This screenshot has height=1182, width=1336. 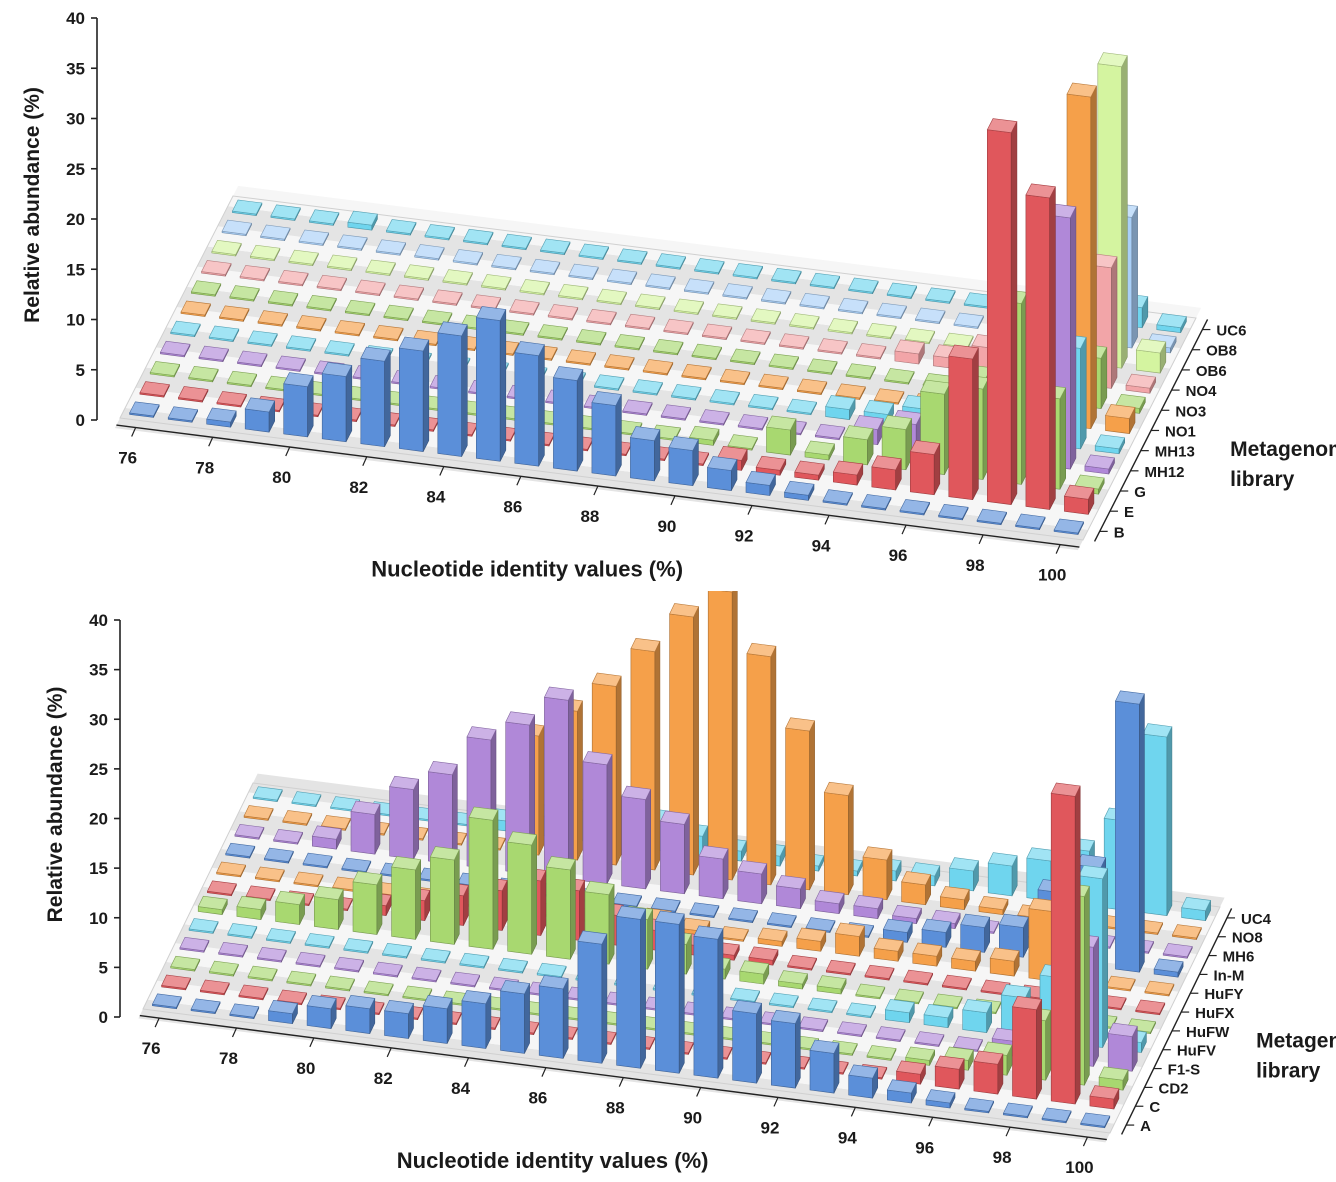 I want to click on x-tick-label: 94, so click(x=847, y=1137).